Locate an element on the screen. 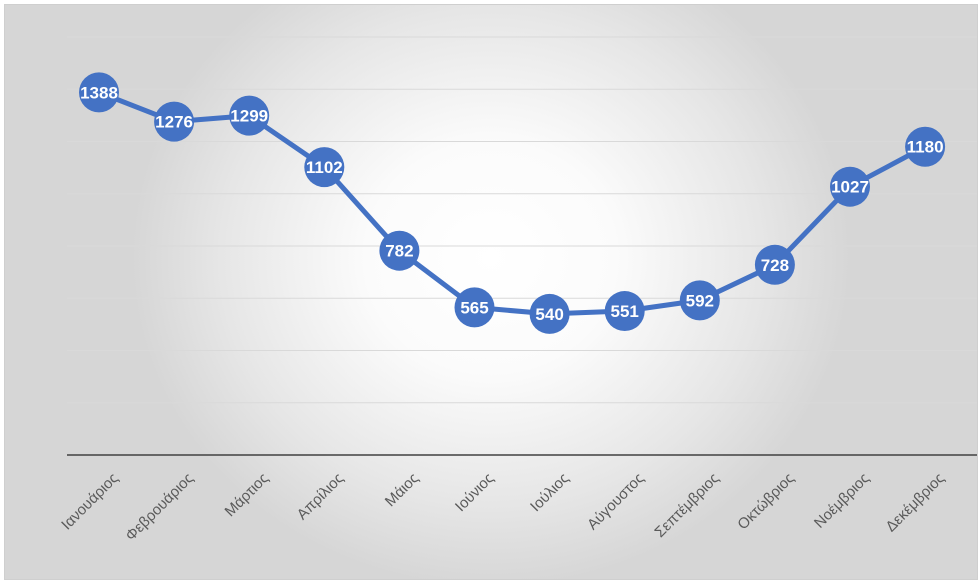  x-tick-label: Απρίλιος is located at coordinates (320, 496).